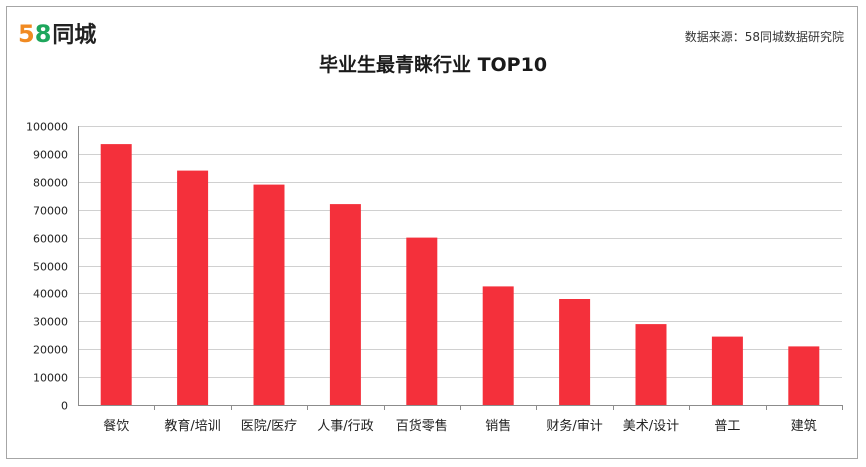  Describe the element at coordinates (47, 127) in the screenshot. I see `y-tick-label: 100000` at that location.